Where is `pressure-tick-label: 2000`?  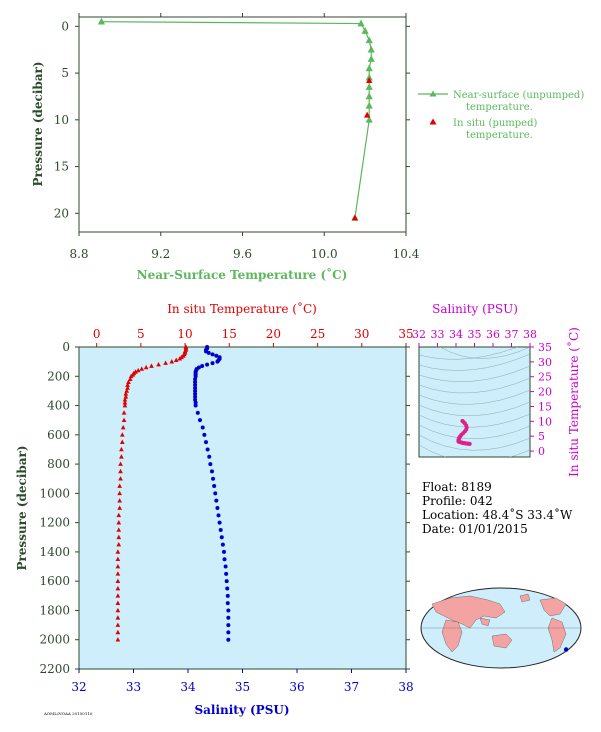 pressure-tick-label: 2000 is located at coordinates (54, 640).